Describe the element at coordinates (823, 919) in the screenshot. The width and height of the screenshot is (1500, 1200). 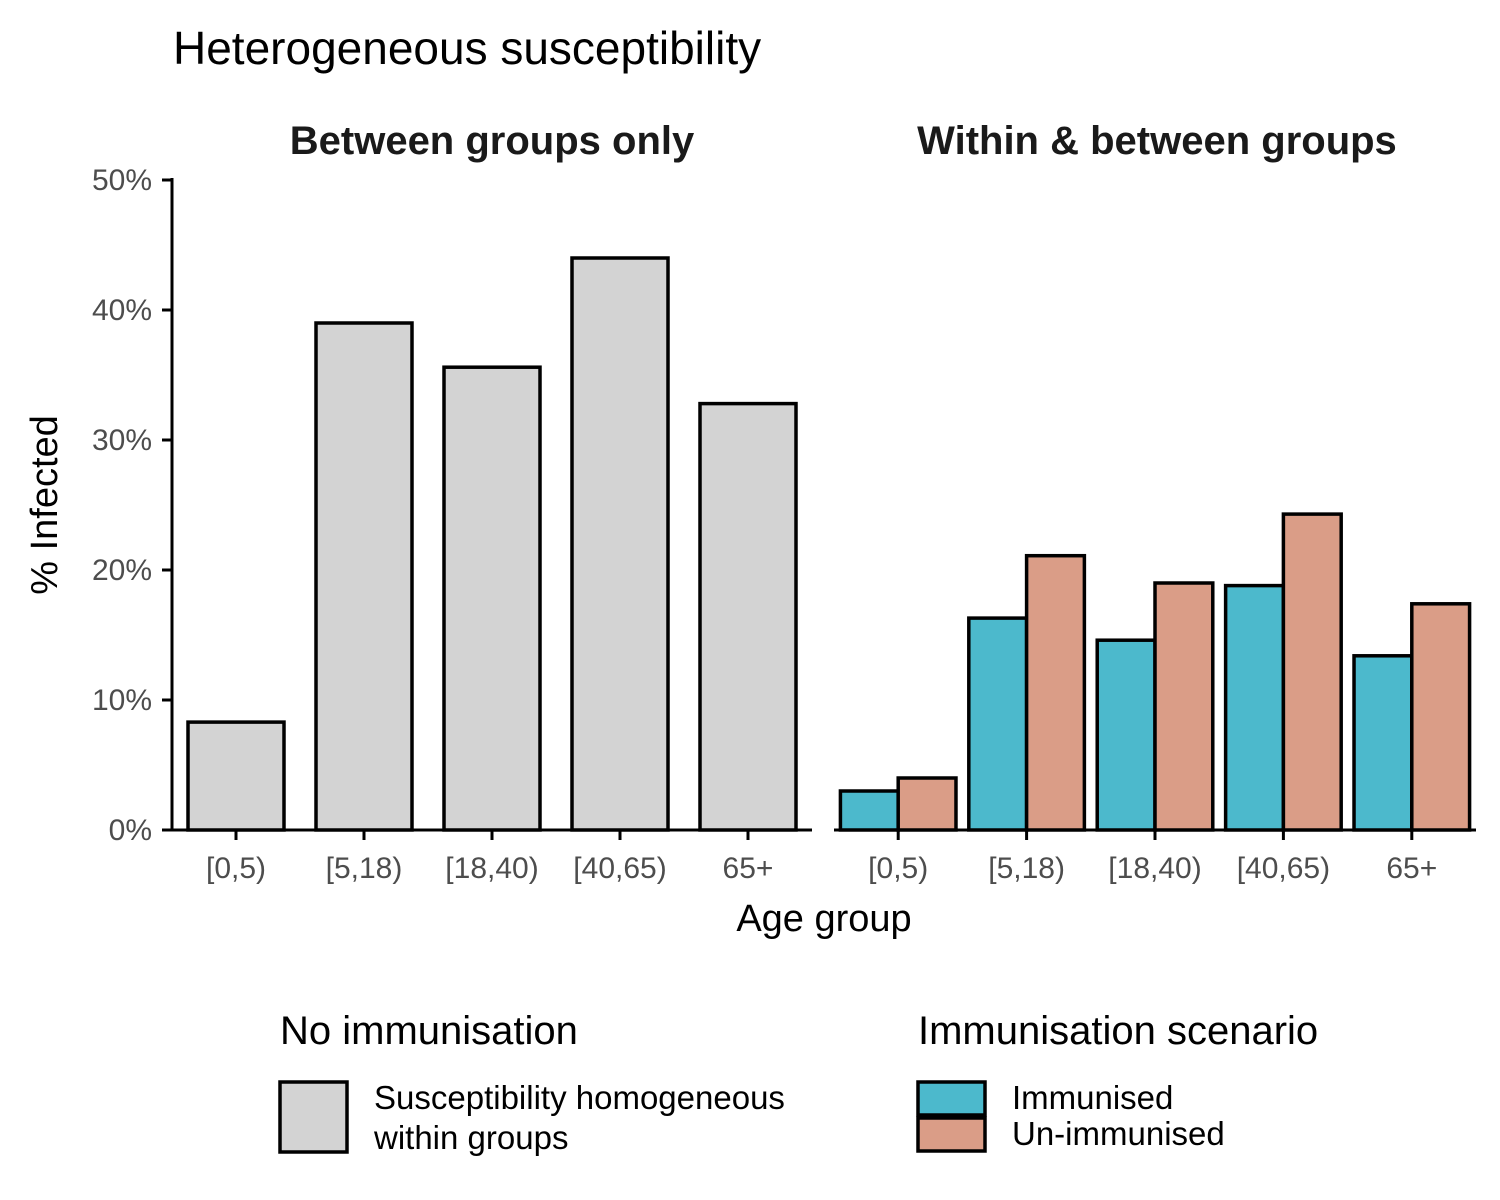
I see `x-axis-title: Age group` at that location.